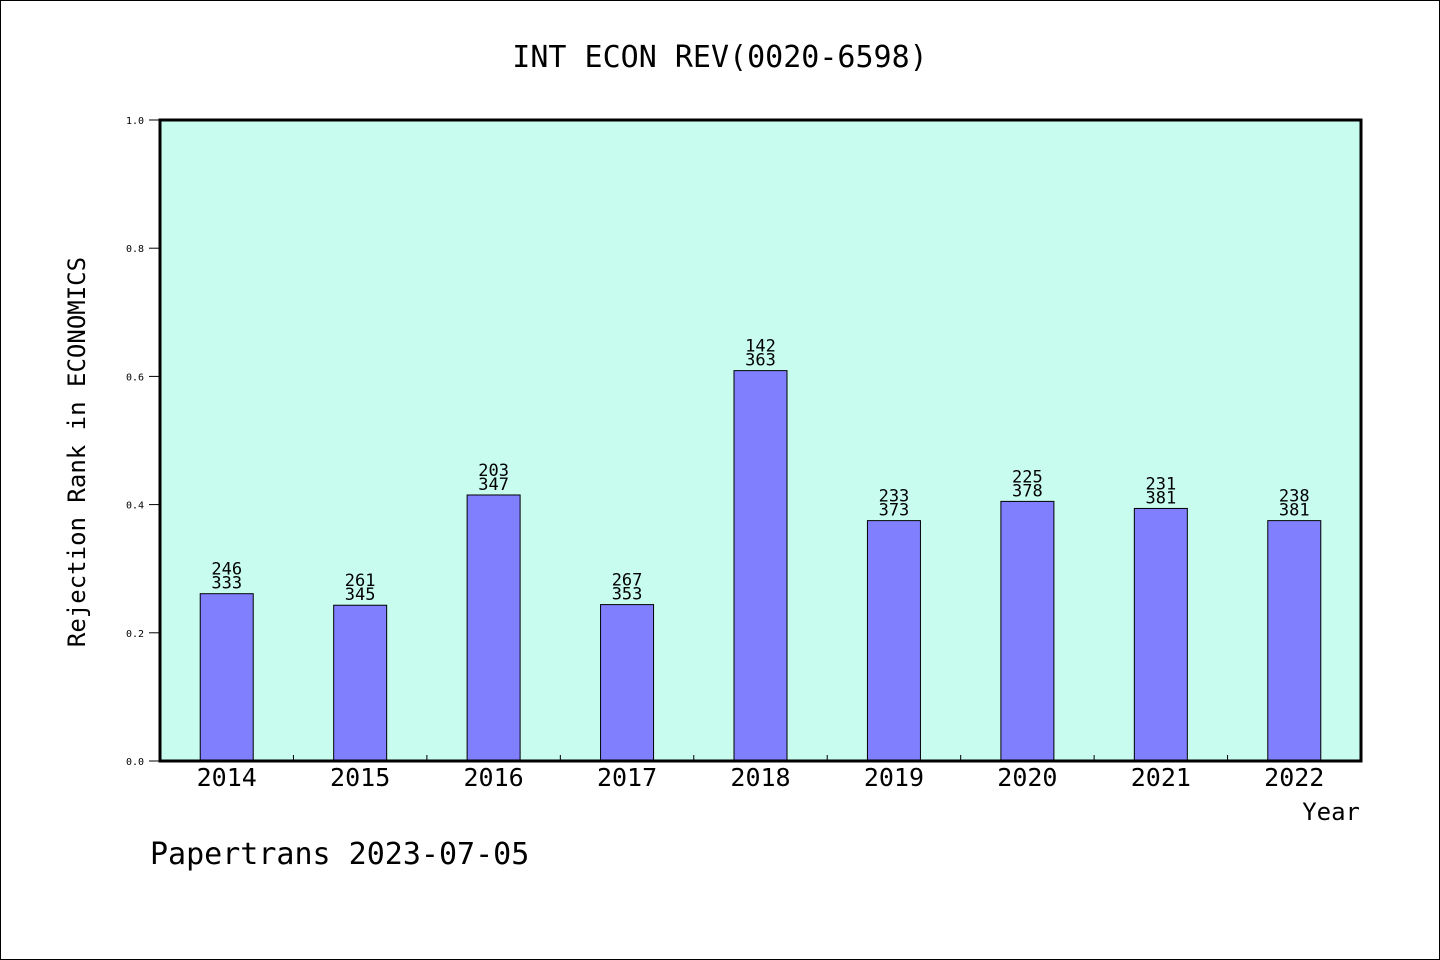 This screenshot has width=1440, height=960. What do you see at coordinates (1027, 491) in the screenshot?
I see `bar-label-bottom-2020: 378` at bounding box center [1027, 491].